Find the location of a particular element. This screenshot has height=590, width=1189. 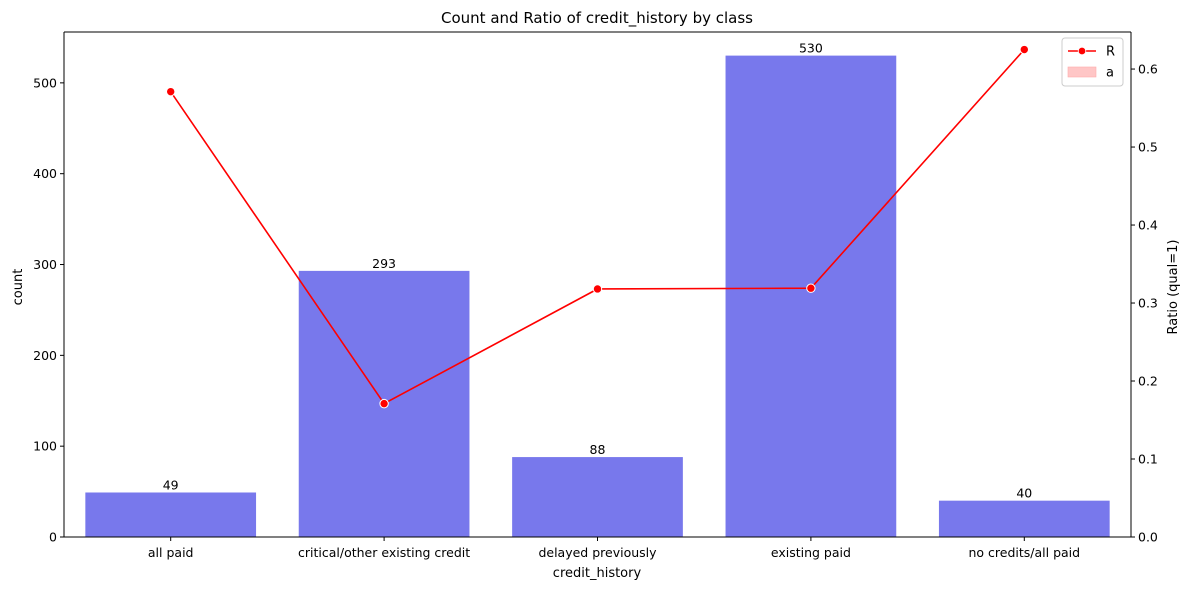

x-tick-label: delayed previously is located at coordinates (597, 552).